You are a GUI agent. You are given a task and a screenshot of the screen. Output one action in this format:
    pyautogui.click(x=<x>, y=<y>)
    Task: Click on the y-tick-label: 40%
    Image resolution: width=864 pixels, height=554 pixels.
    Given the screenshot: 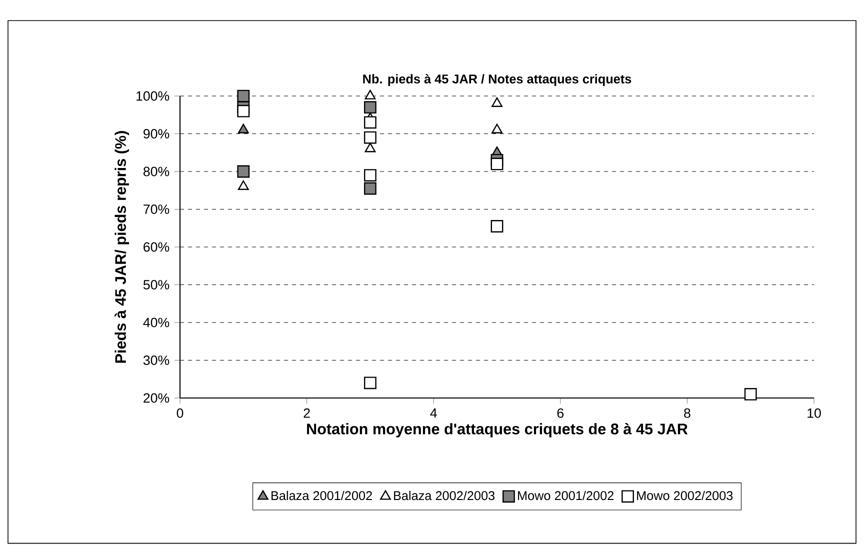 What is the action you would take?
    pyautogui.click(x=156, y=323)
    